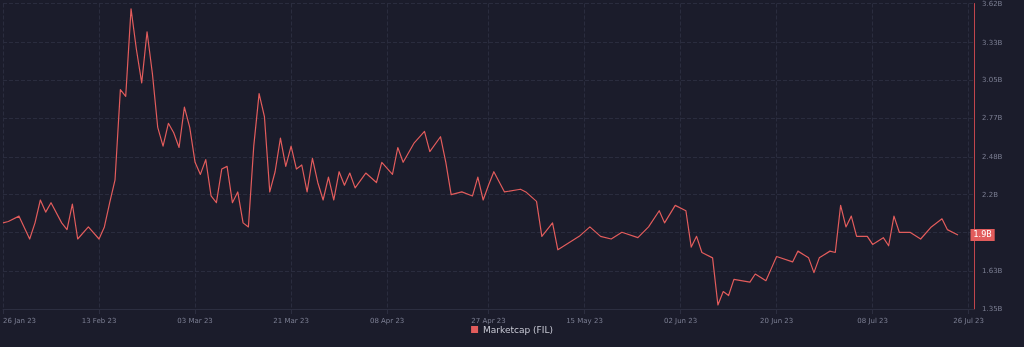 Image resolution: width=1024 pixels, height=347 pixels. Describe the element at coordinates (518, 329) in the screenshot. I see `legend-label: Marketcap (FIL)` at that location.